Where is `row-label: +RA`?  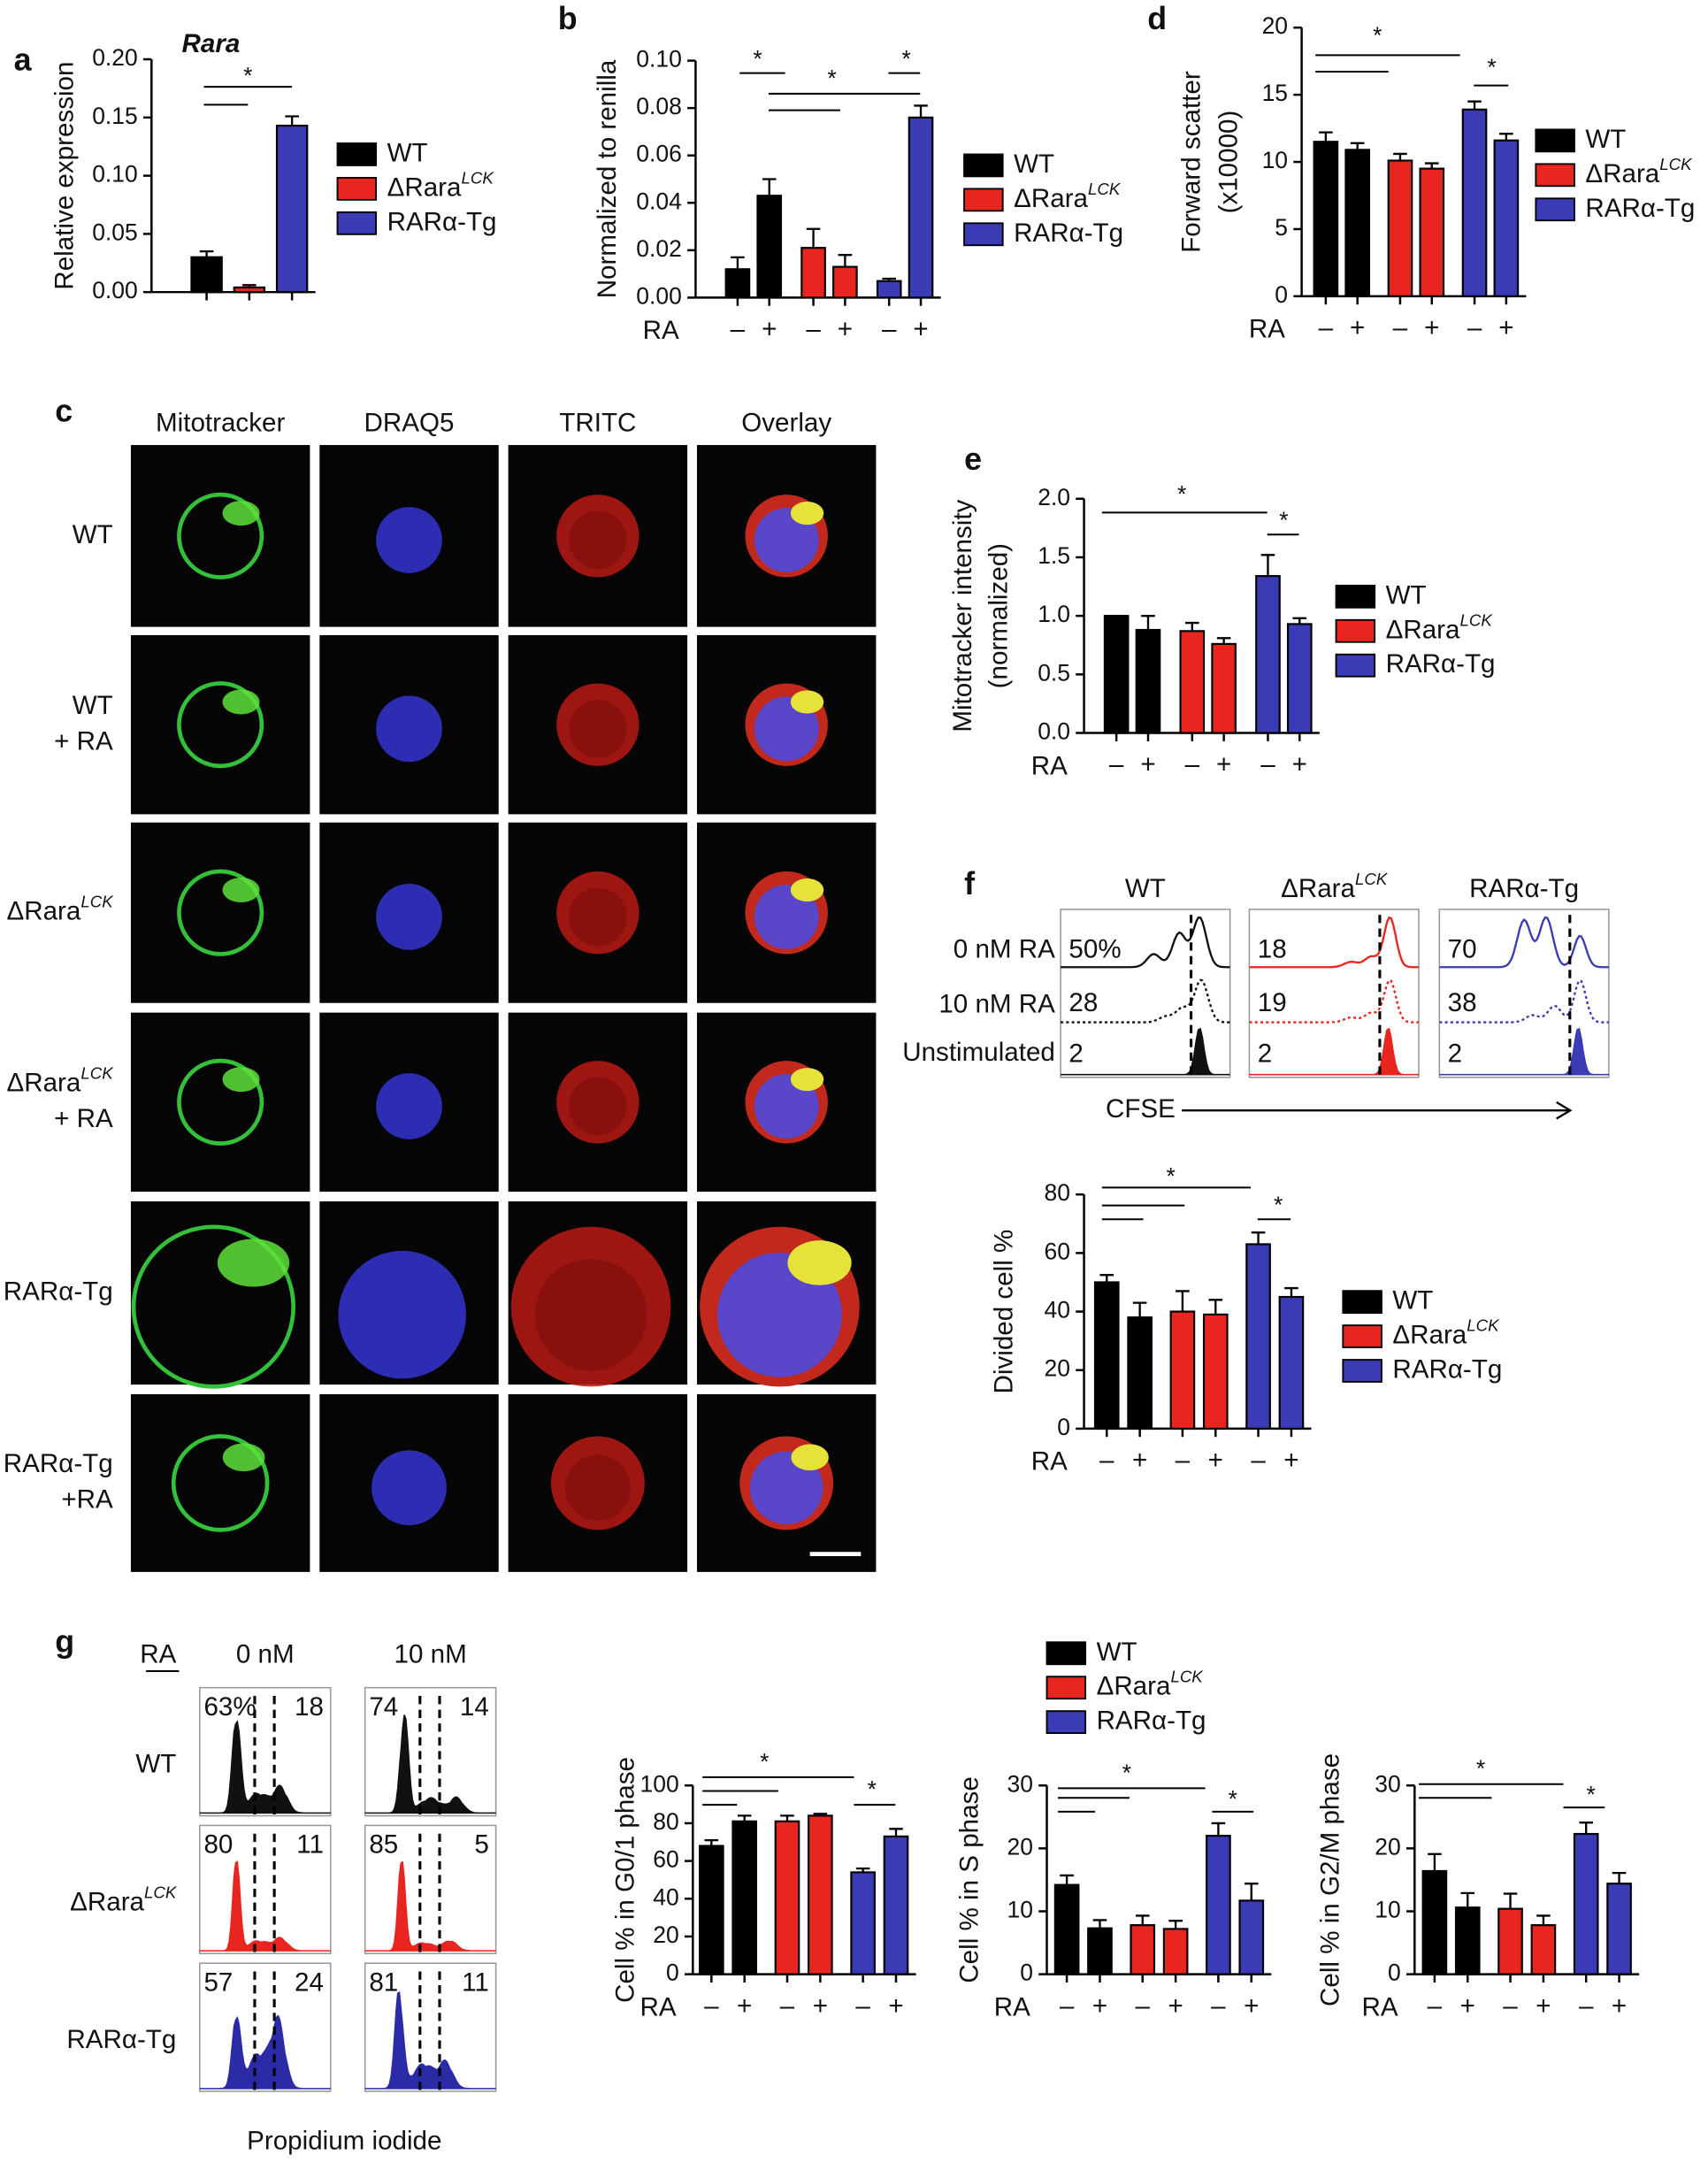 row-label: +RA is located at coordinates (87, 1499).